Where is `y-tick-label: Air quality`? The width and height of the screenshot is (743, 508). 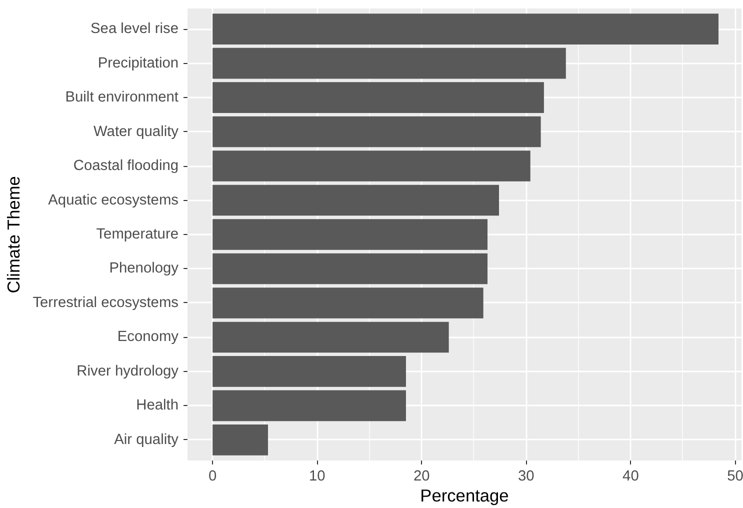 y-tick-label: Air quality is located at coordinates (147, 440).